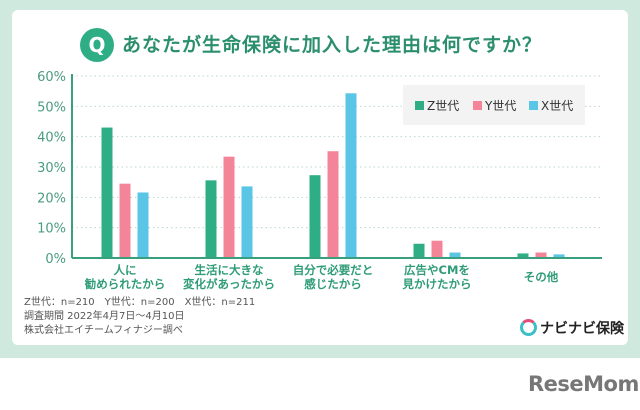  I want to click on x-category-label: 変化があったから, so click(229, 284).